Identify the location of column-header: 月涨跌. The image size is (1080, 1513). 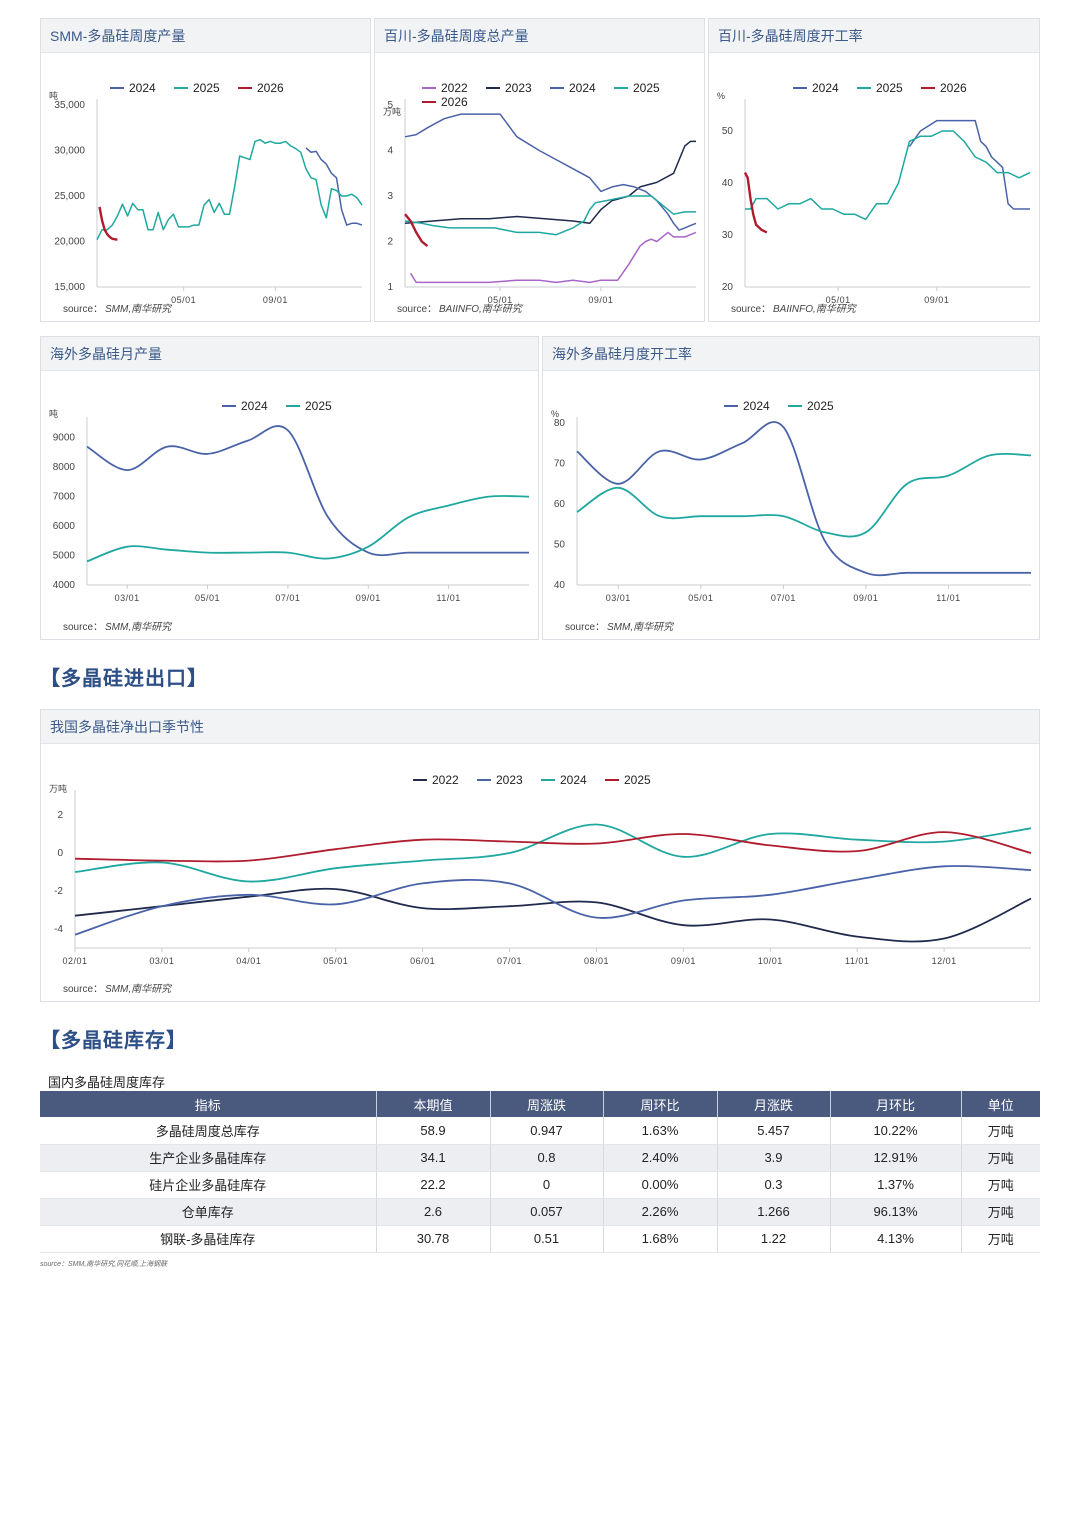
(774, 1104).